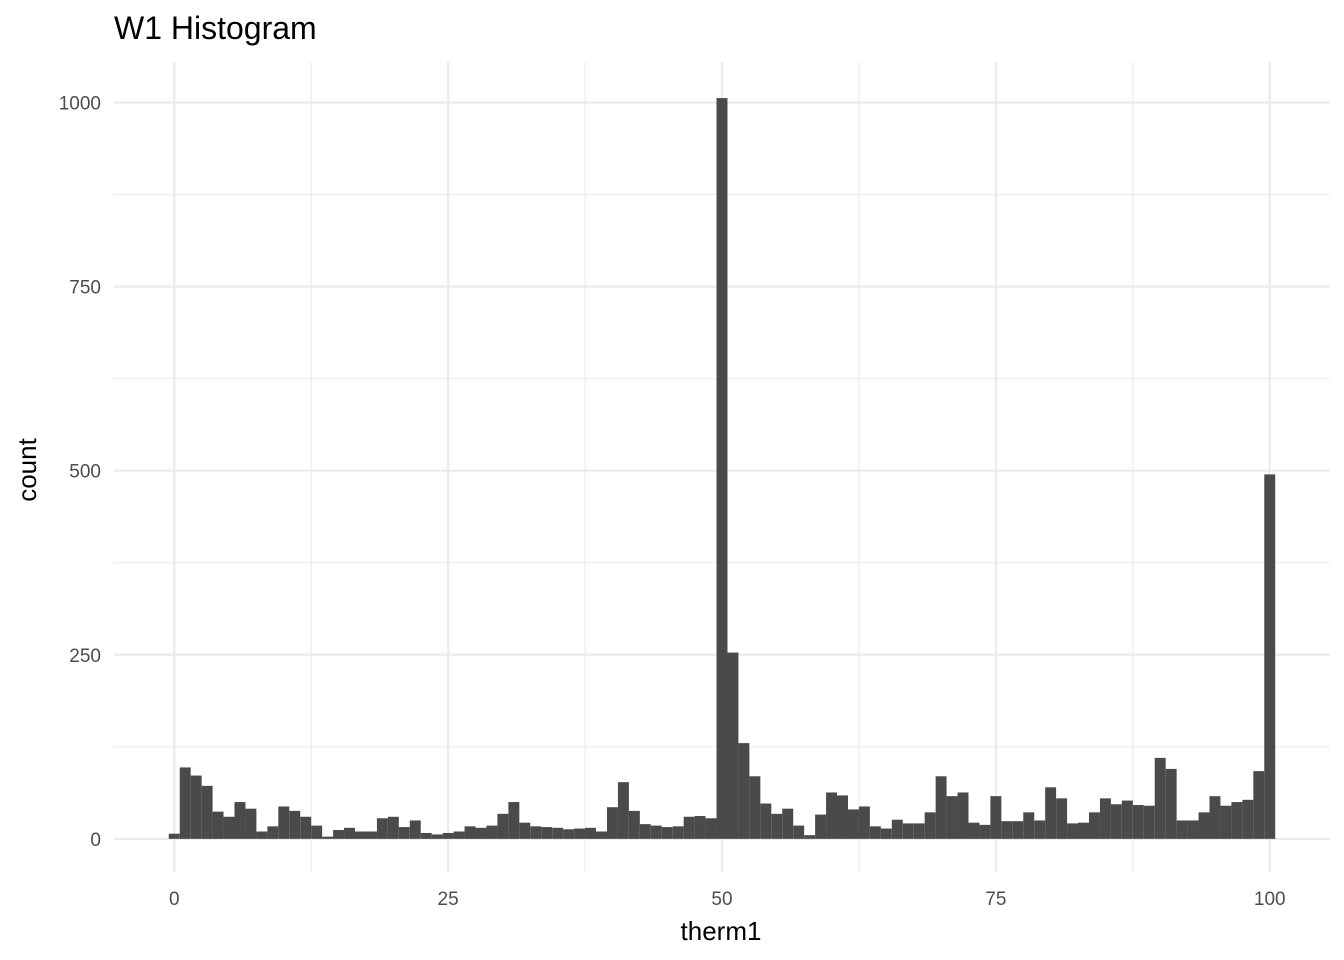  I want to click on y-tick-label: 1000, so click(80, 104).